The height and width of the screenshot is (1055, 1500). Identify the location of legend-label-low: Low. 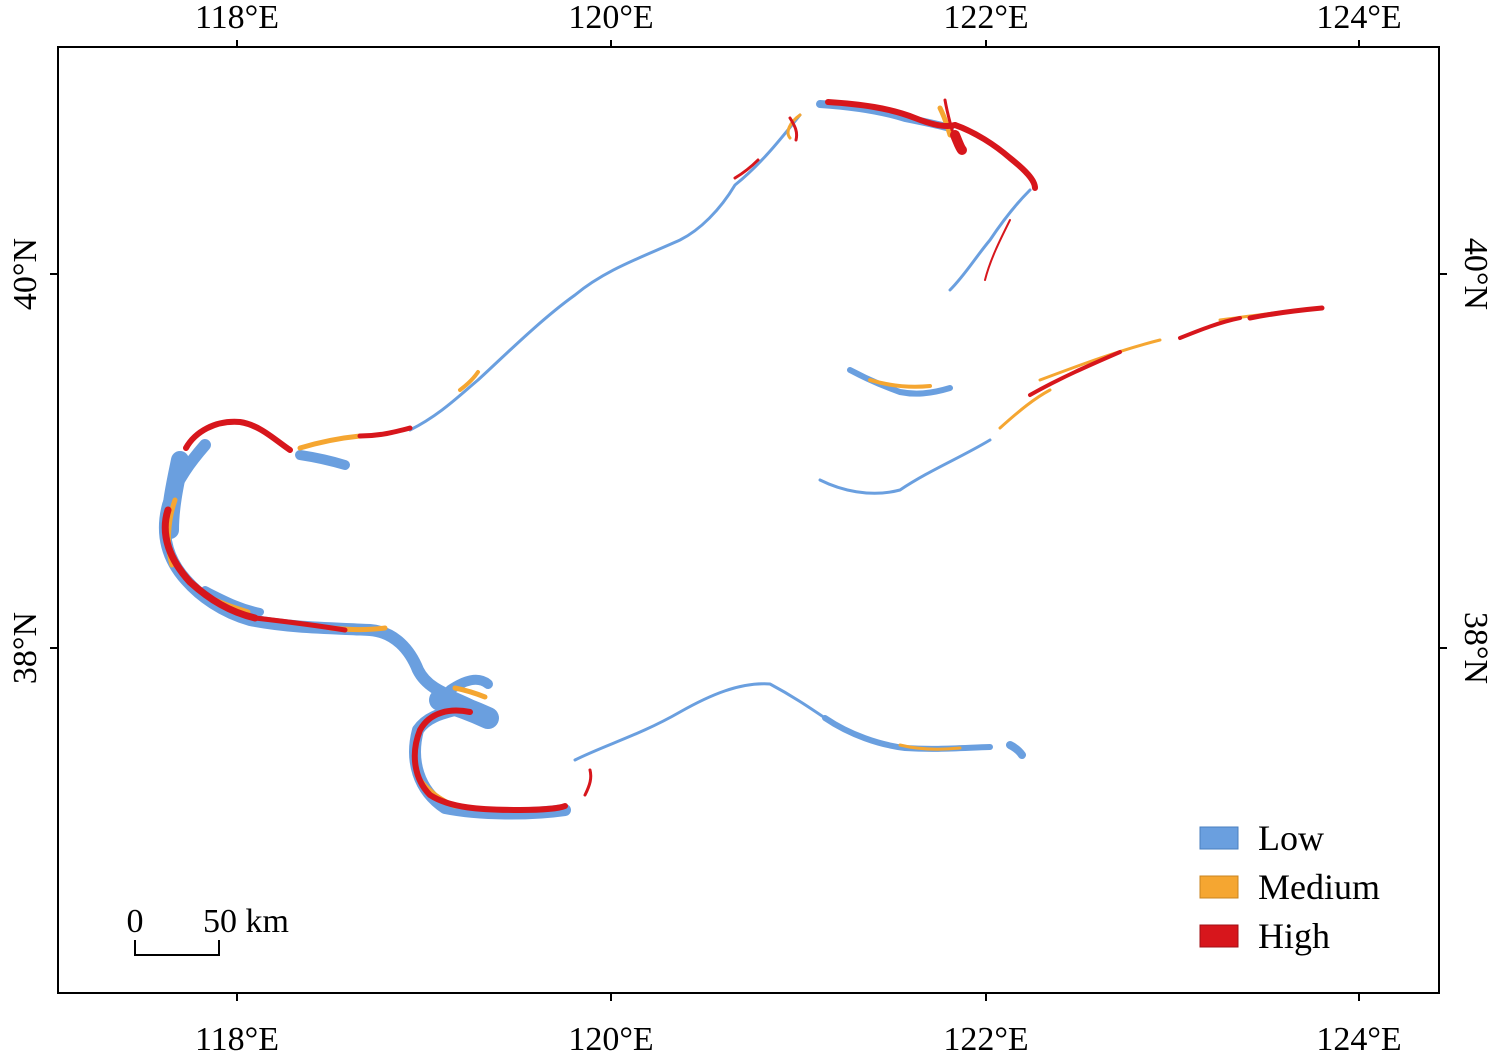
(1291, 838).